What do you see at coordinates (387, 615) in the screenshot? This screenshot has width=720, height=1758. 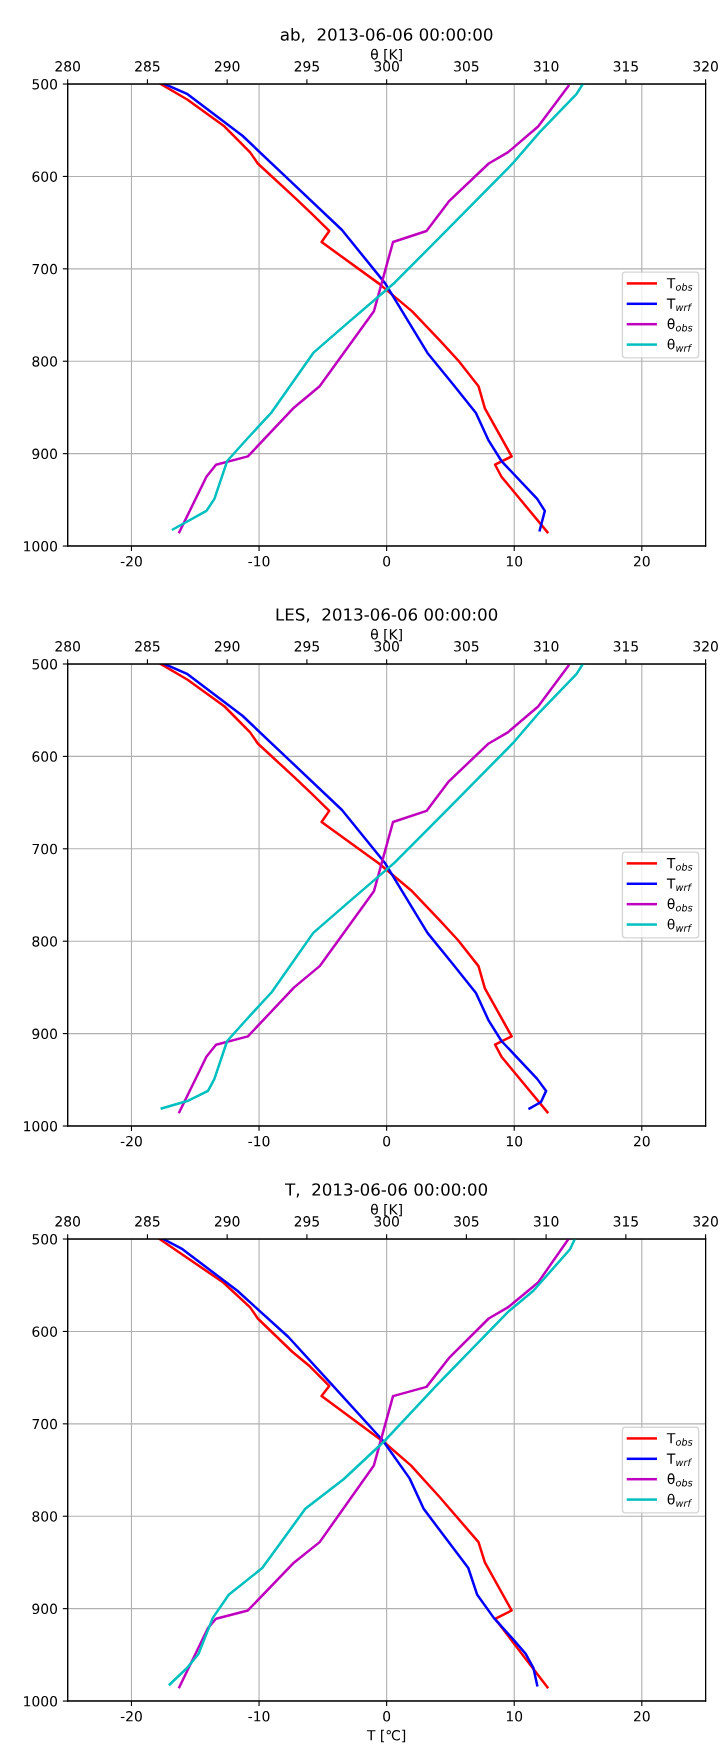 I see `chart-title: LES, 2013-06-06 00:00:00` at bounding box center [387, 615].